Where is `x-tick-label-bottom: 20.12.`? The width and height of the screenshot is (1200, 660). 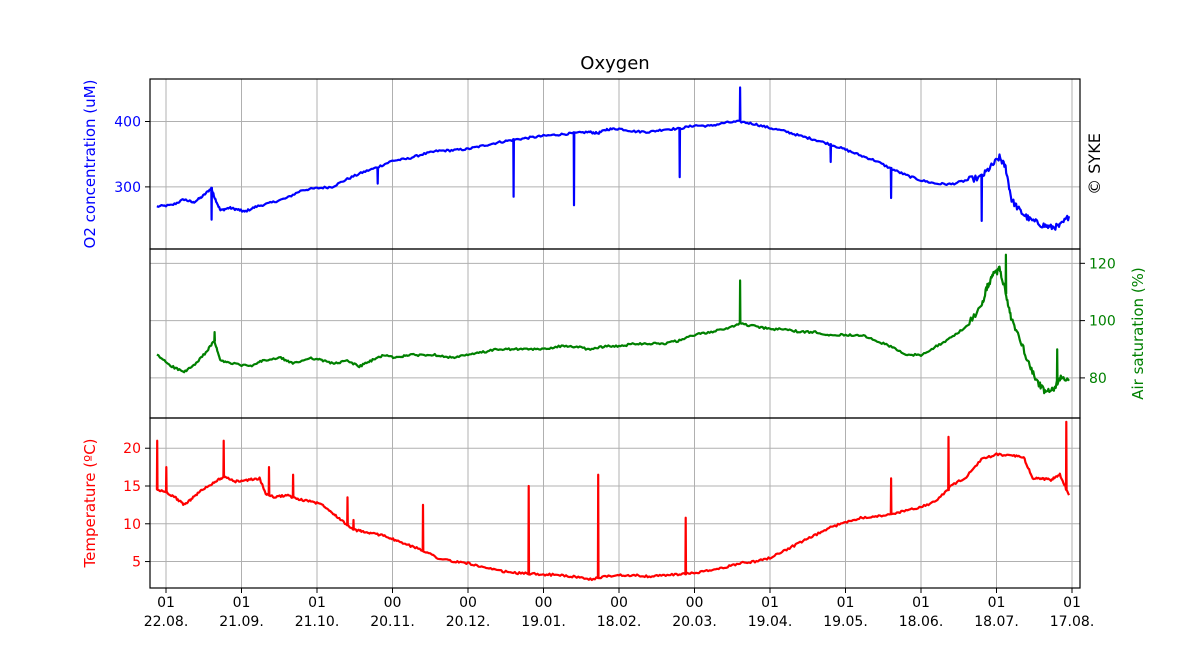
x-tick-label-bottom: 20.12. is located at coordinates (468, 622).